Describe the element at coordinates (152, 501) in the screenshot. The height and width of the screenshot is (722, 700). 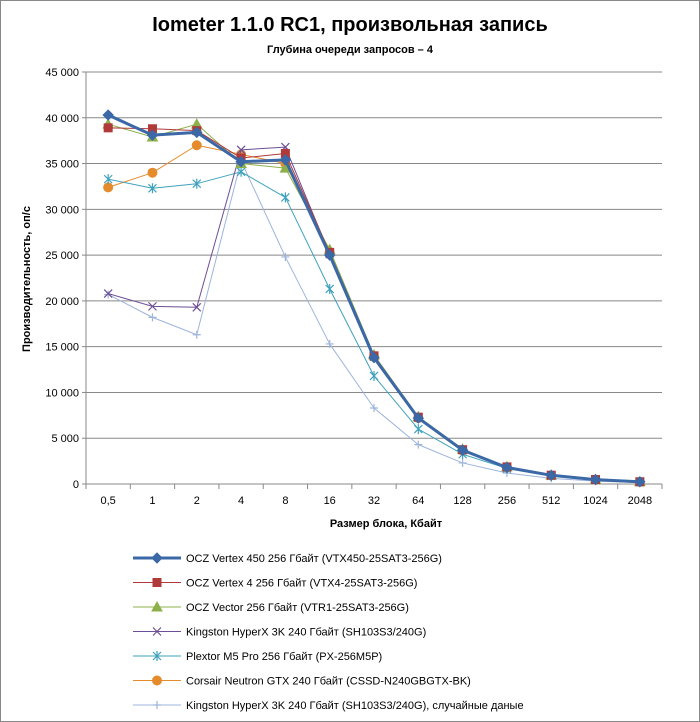
I see `x-tick-label: 1` at that location.